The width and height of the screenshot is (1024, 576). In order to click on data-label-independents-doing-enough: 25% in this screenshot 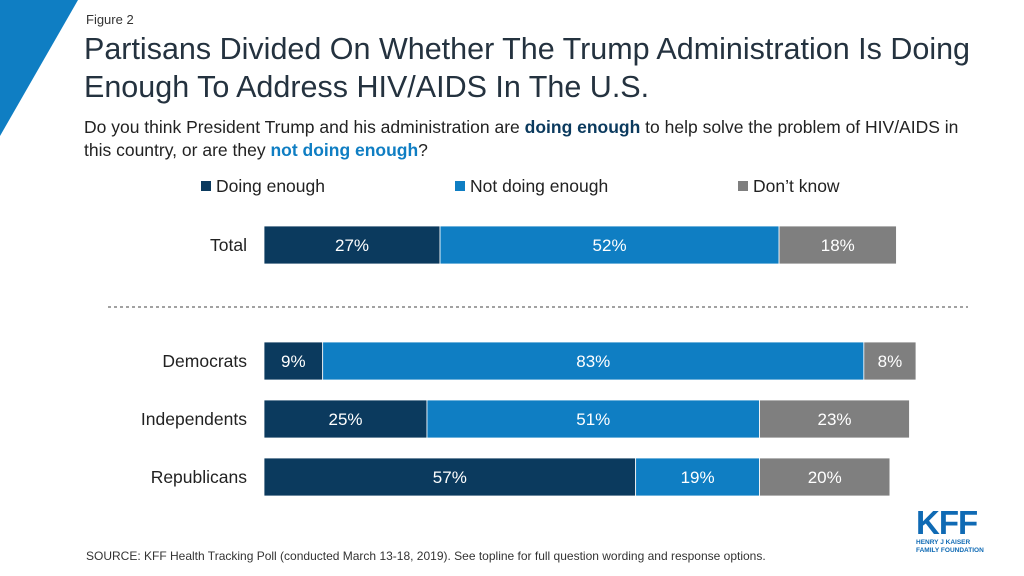, I will do `click(345, 419)`.